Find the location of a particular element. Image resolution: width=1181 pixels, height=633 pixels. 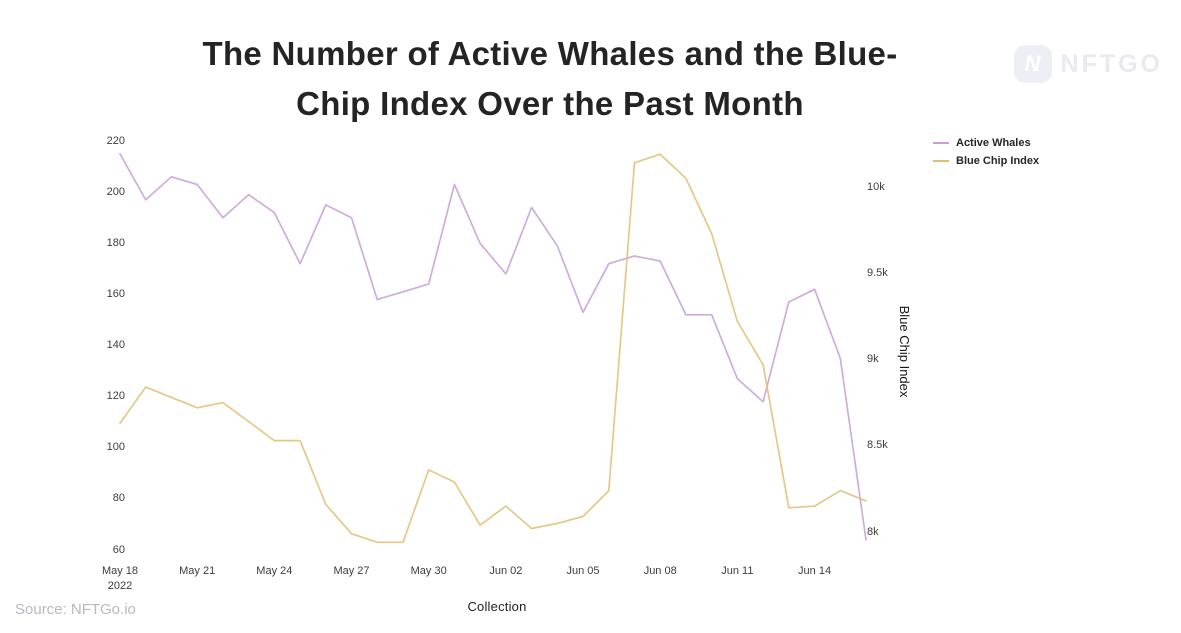

nftgo-logo-text: NFTGO is located at coordinates (1111, 63).